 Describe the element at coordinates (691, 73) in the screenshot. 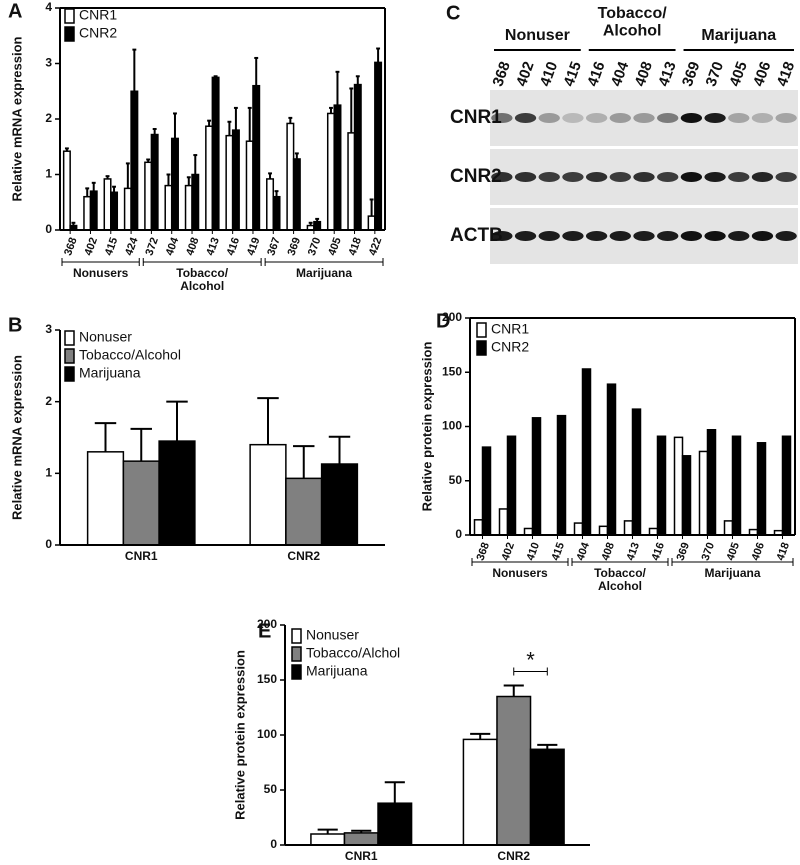

I see `lane-label: 369` at that location.